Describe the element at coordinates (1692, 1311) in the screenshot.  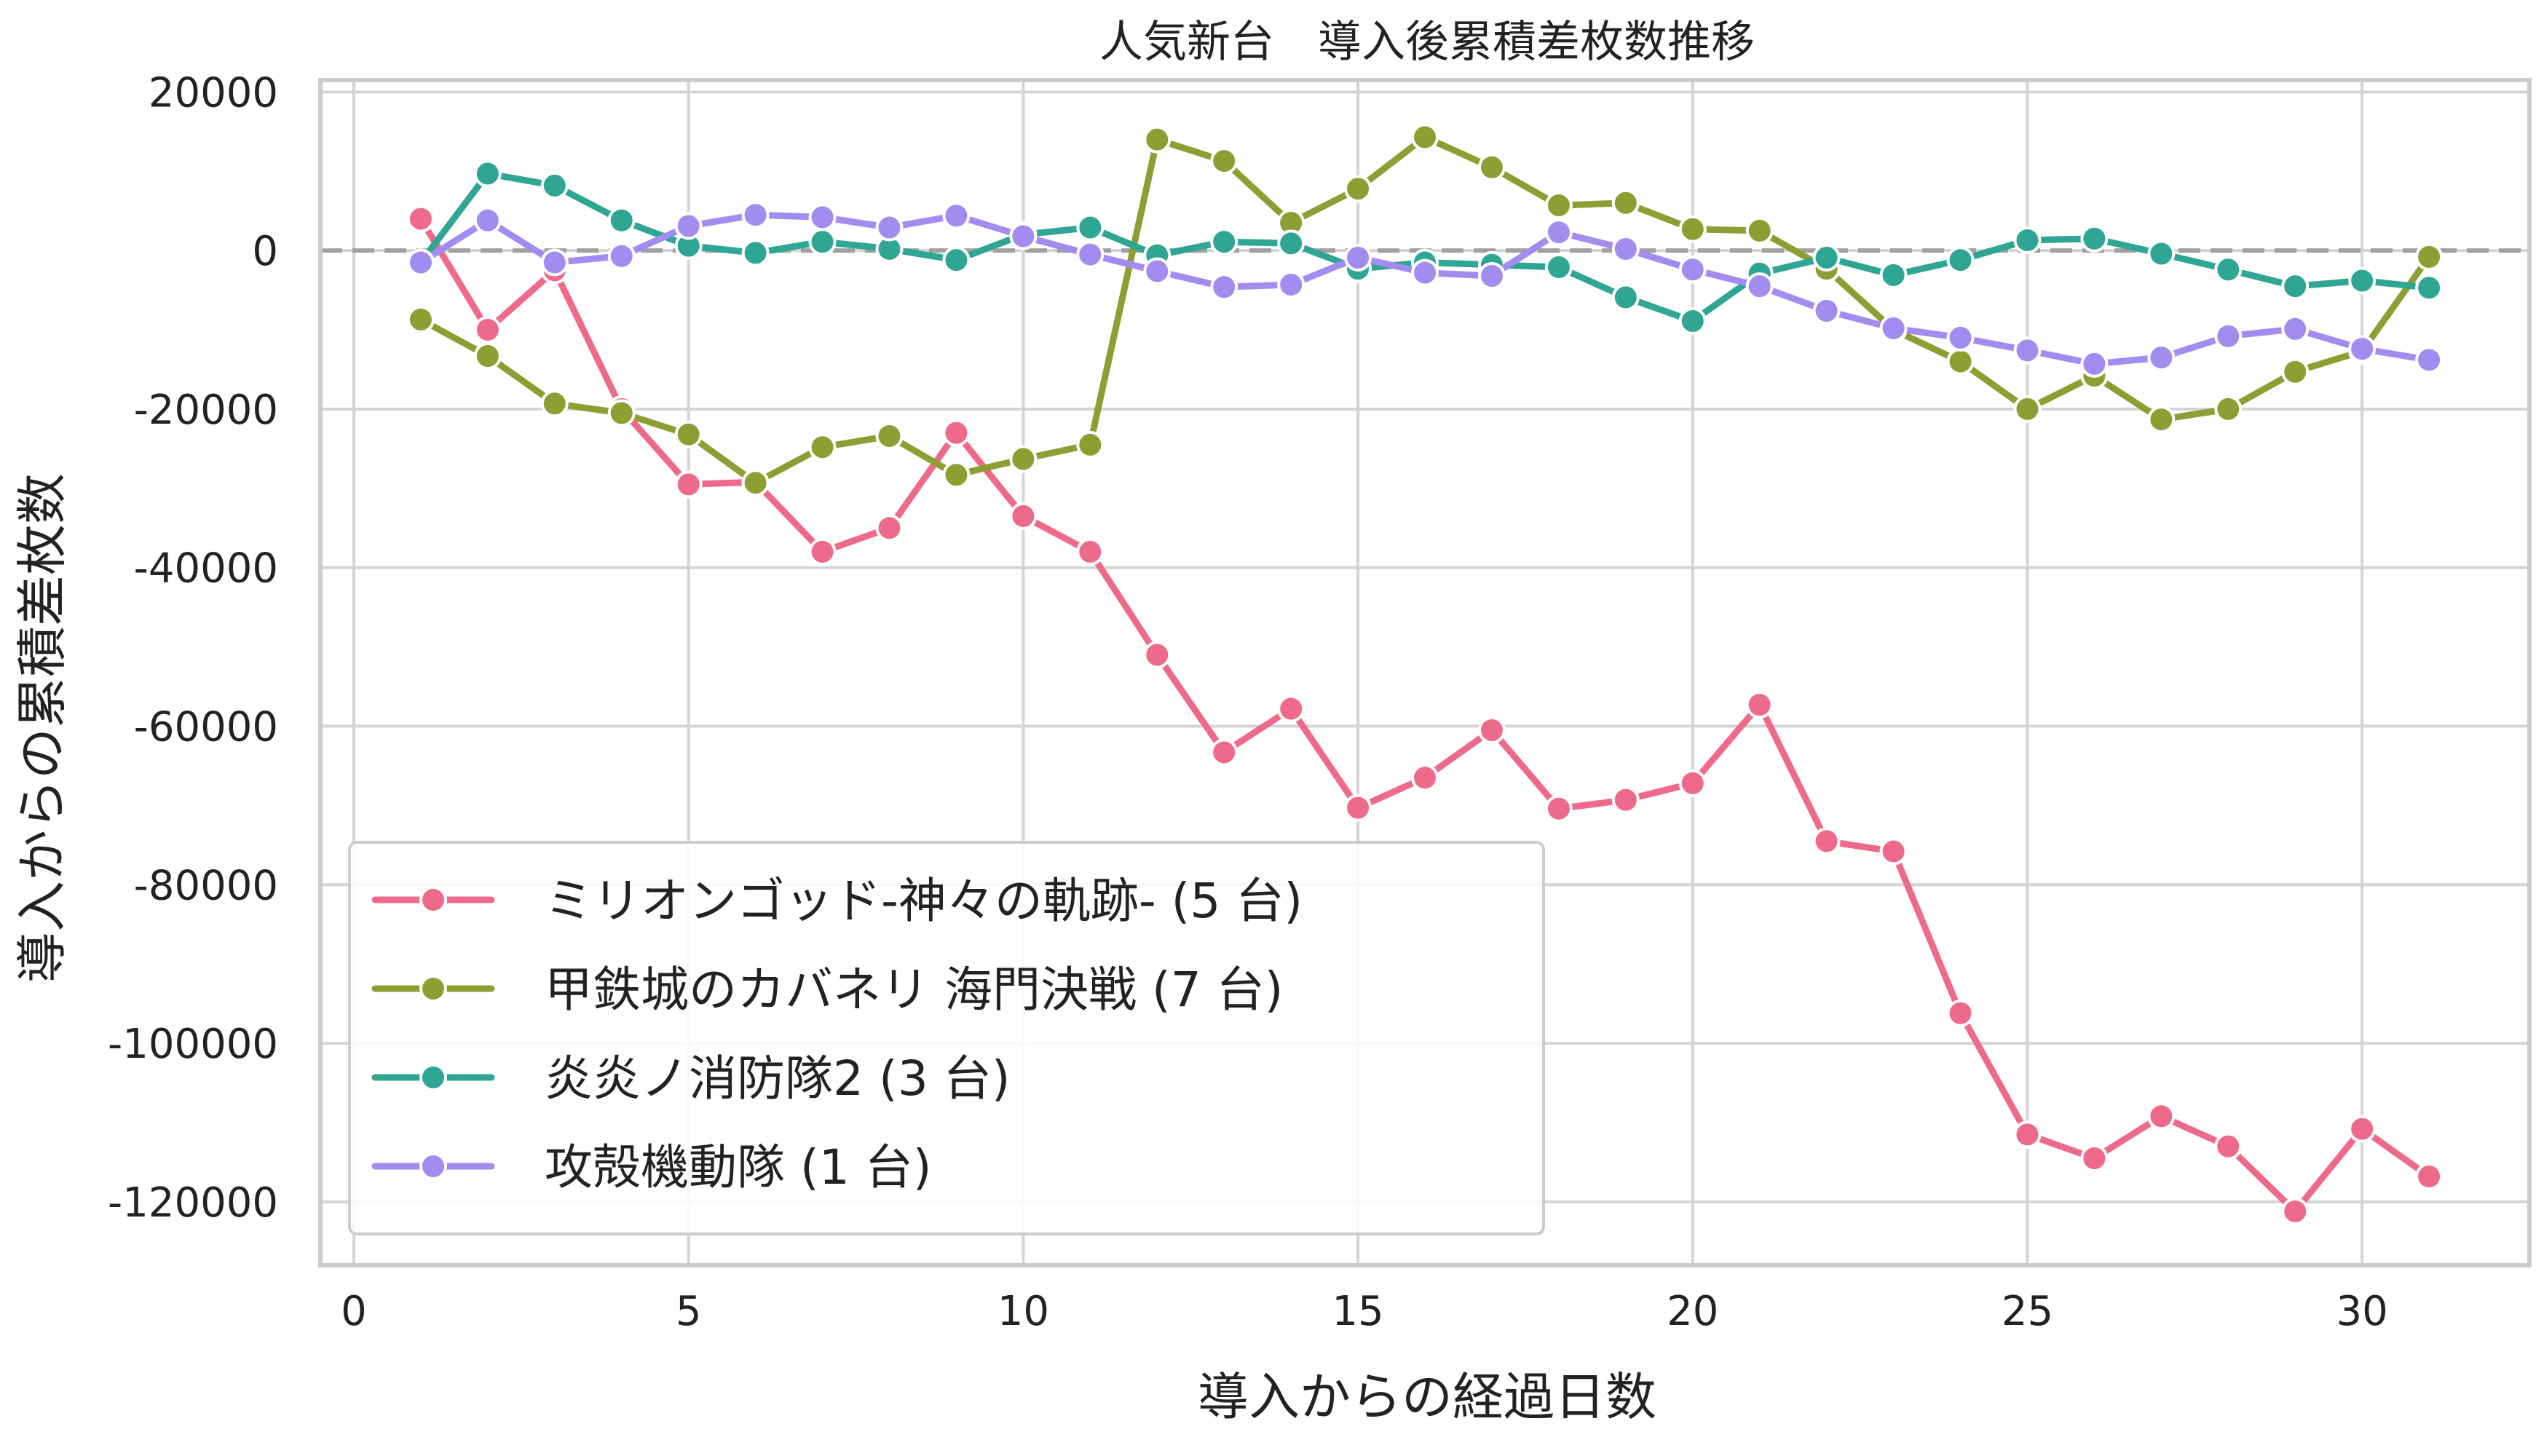
I see `x-tick-label: 20` at that location.